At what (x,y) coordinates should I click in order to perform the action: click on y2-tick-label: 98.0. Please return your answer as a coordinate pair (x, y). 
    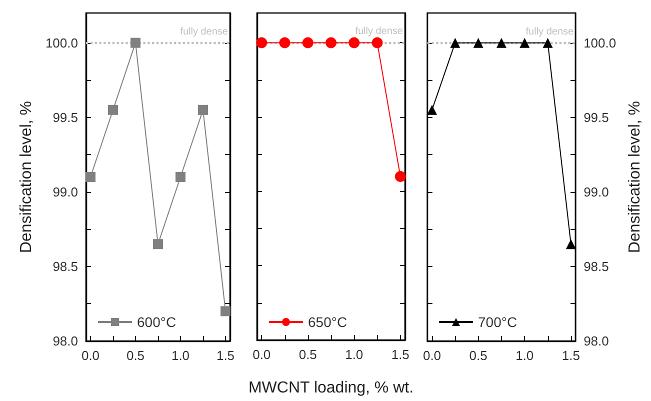
    Looking at the image, I should click on (596, 341).